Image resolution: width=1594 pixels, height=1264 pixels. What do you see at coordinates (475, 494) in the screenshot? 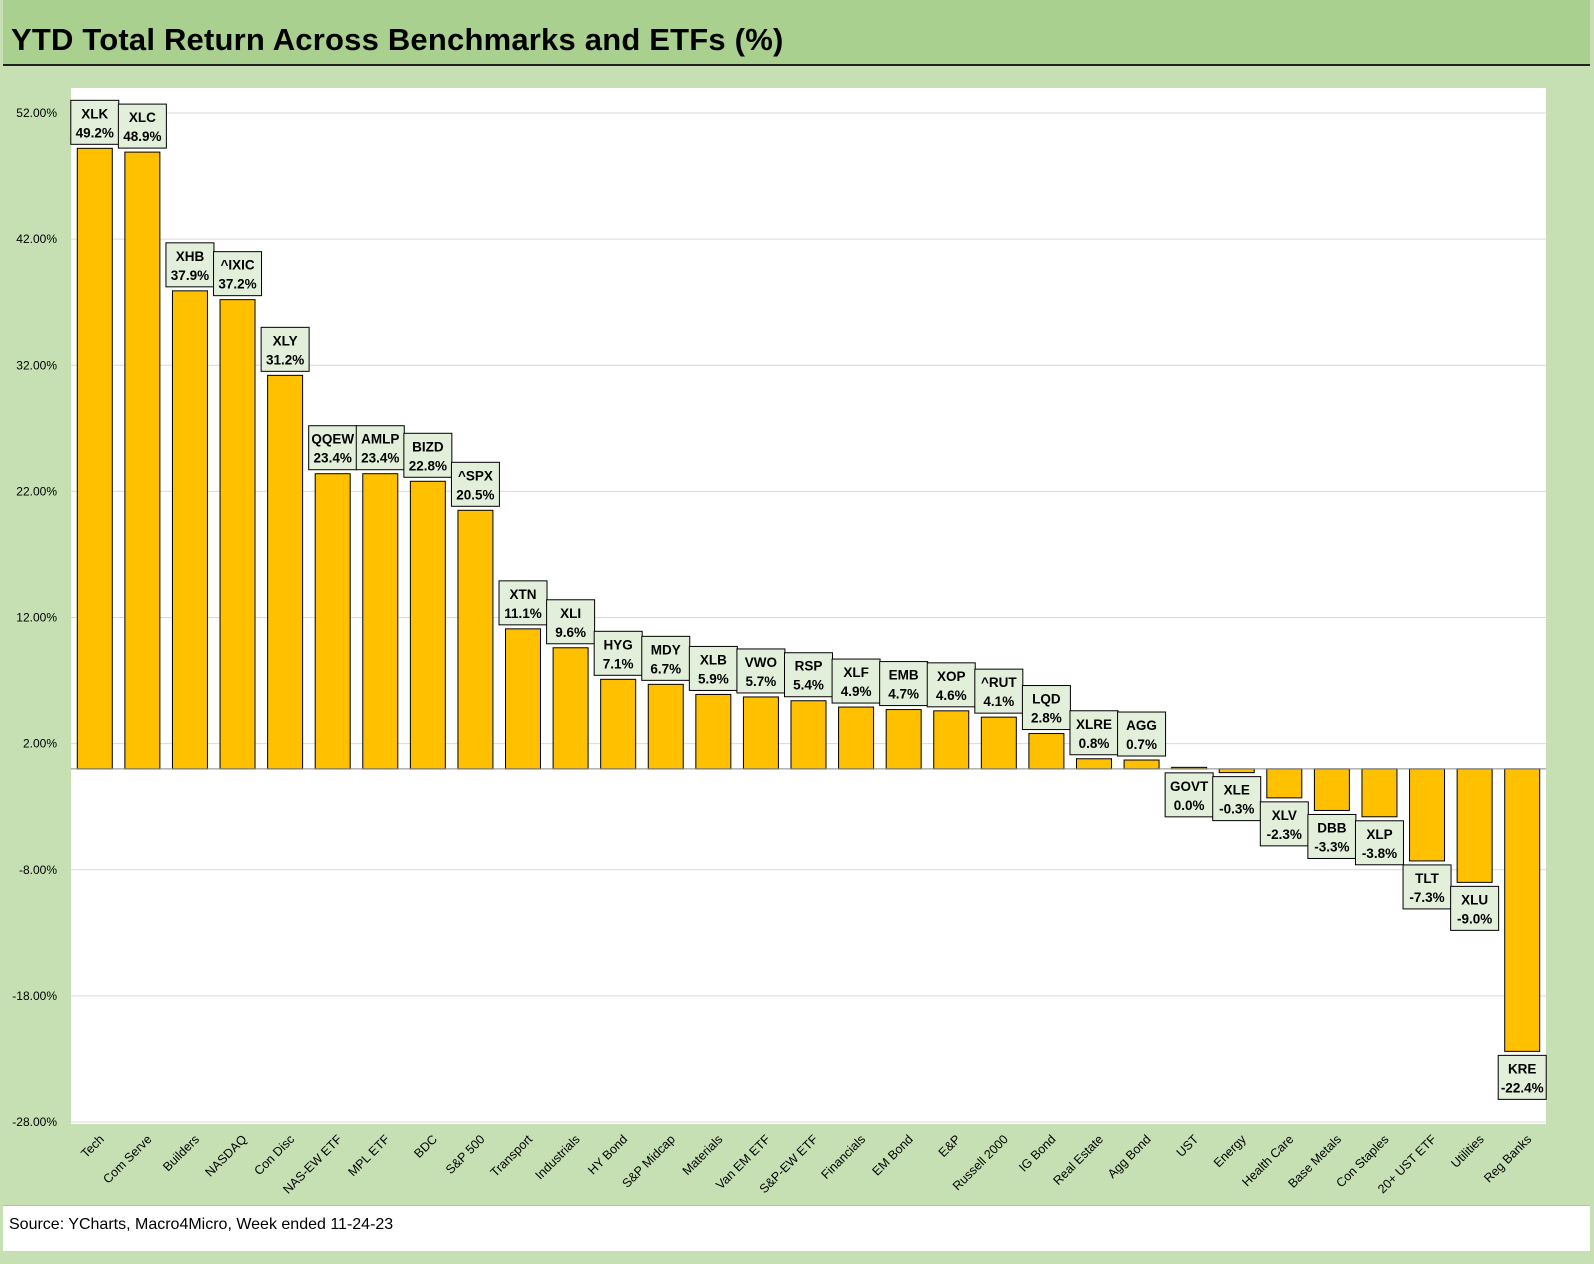
I see `data-label-value: 20.5%` at bounding box center [475, 494].